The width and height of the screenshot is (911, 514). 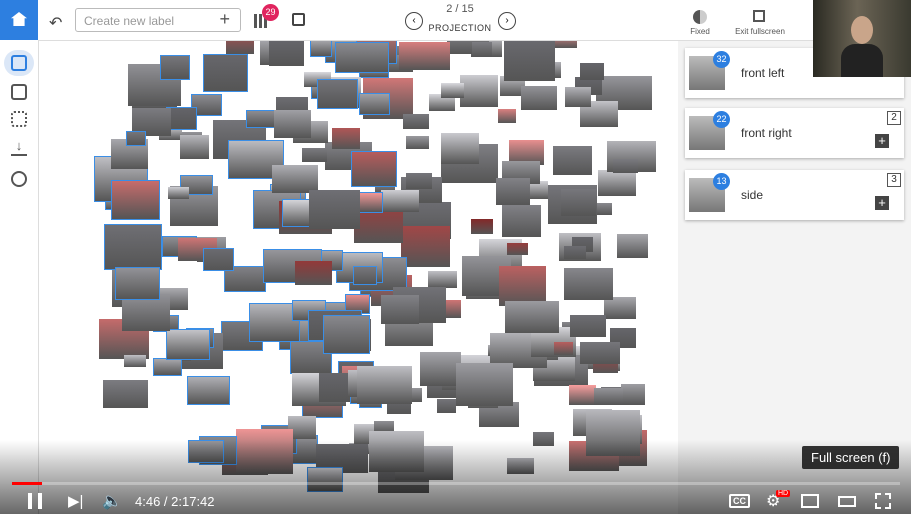 I want to click on next-video-button: ▶|, so click(x=76, y=501).